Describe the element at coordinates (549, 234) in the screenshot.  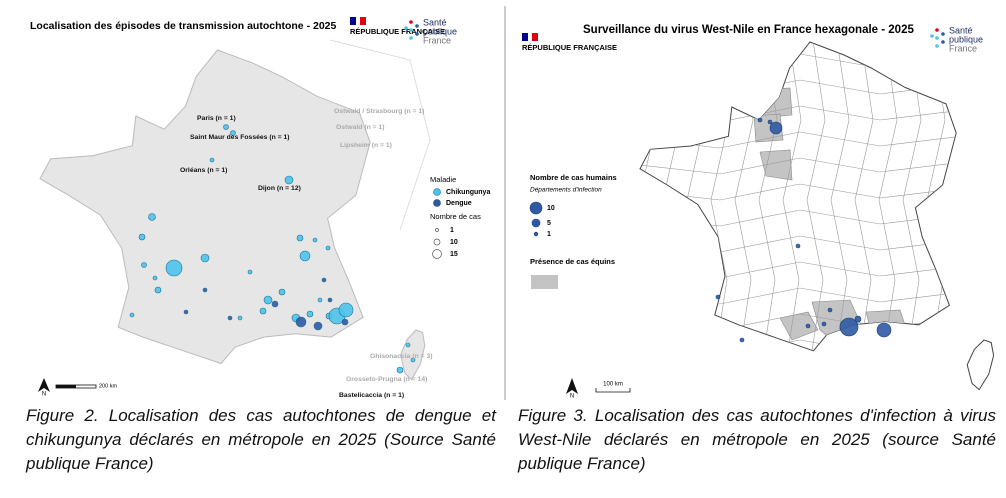
I see `label: 1` at that location.